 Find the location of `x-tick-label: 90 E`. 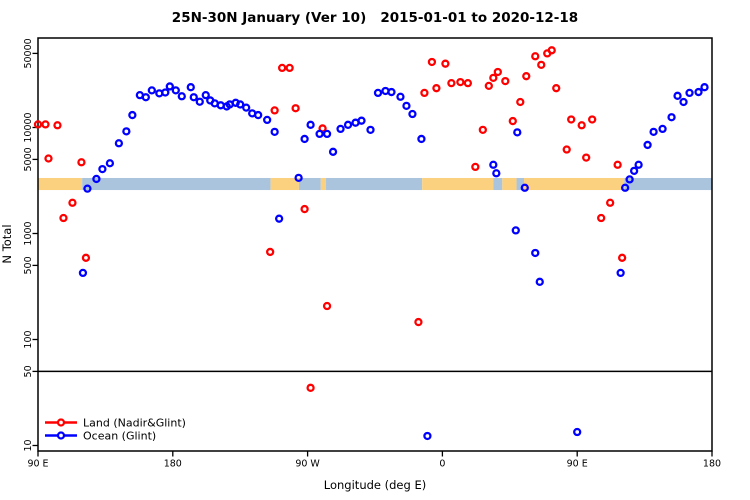

x-tick-label: 90 E is located at coordinates (37, 464).